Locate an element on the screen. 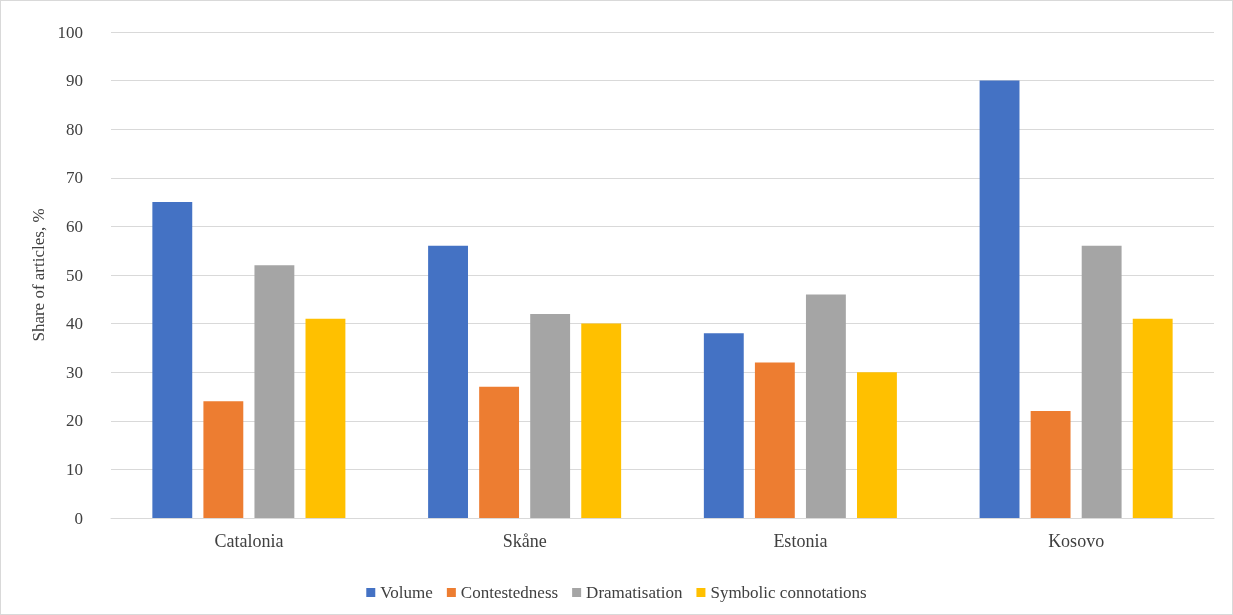 This screenshot has width=1233, height=615. y-tick-label: 90 is located at coordinates (74, 81).